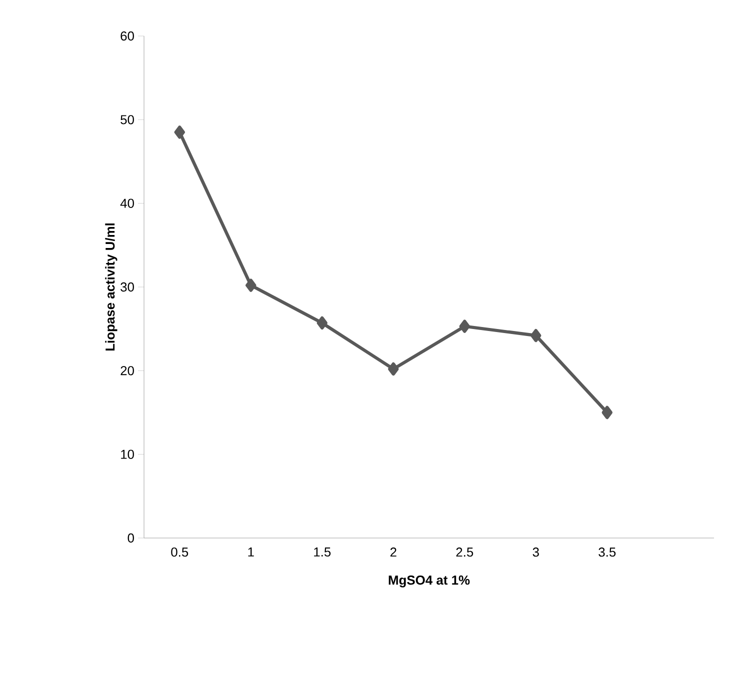  Describe the element at coordinates (535, 552) in the screenshot. I see `x-tick-label: 3` at that location.